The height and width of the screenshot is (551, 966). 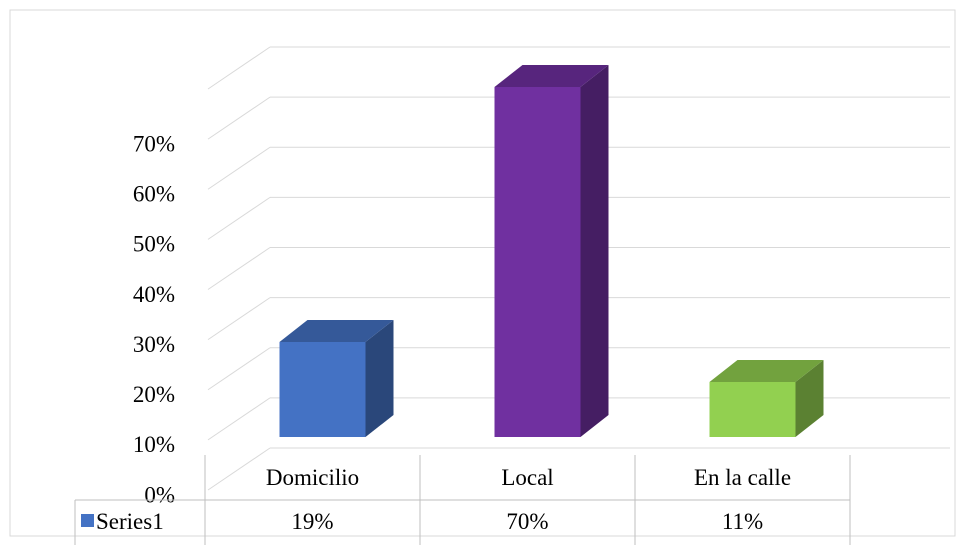 What do you see at coordinates (154, 344) in the screenshot?
I see `y-tick-label: 30%` at bounding box center [154, 344].